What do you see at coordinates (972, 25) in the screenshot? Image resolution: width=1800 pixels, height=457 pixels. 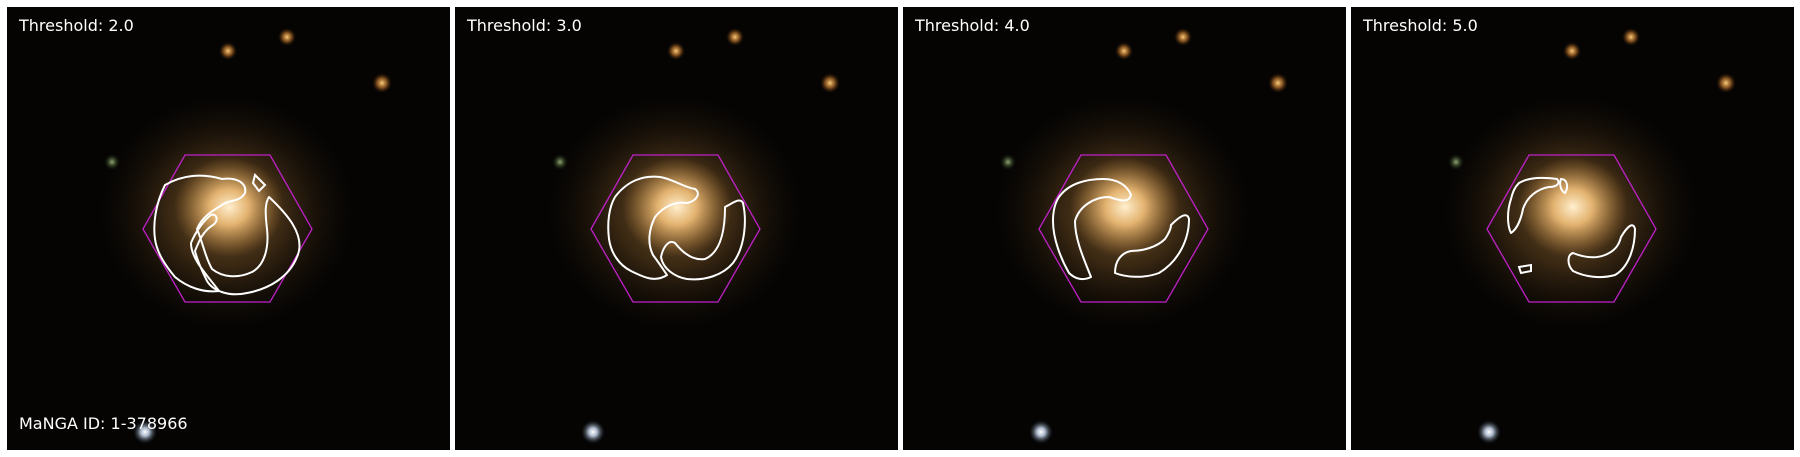 I see `threshold-label: Threshold: 4.0` at bounding box center [972, 25].